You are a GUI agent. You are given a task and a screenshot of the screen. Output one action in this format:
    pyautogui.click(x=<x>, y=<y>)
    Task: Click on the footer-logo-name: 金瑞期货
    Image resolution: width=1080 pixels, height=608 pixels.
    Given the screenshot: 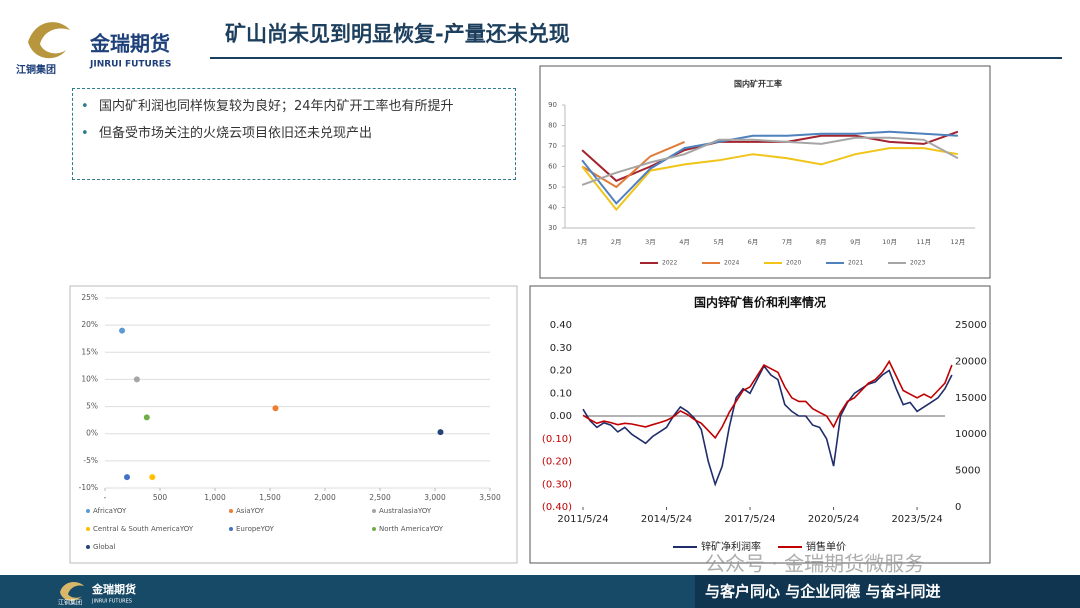 What is the action you would take?
    pyautogui.click(x=113, y=589)
    